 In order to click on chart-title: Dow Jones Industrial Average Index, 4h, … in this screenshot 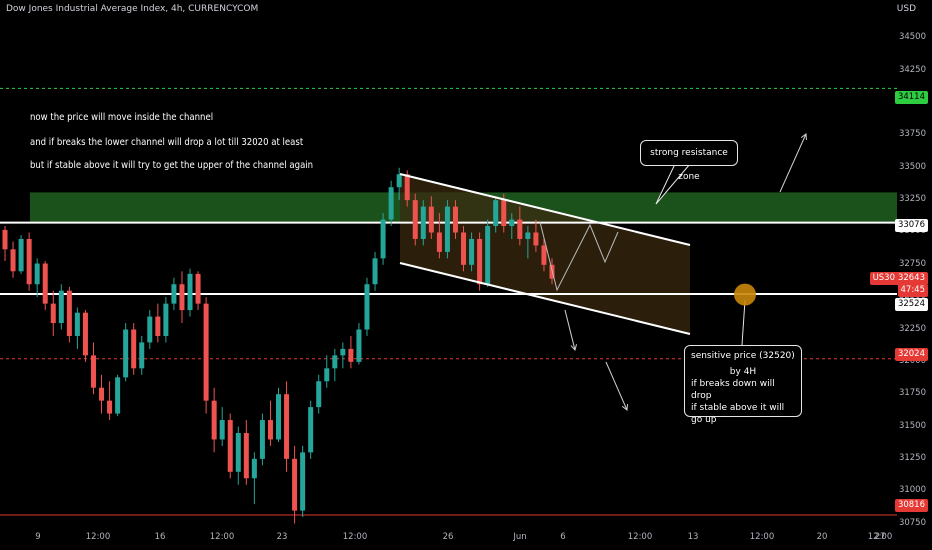, I will do `click(132, 9)`.